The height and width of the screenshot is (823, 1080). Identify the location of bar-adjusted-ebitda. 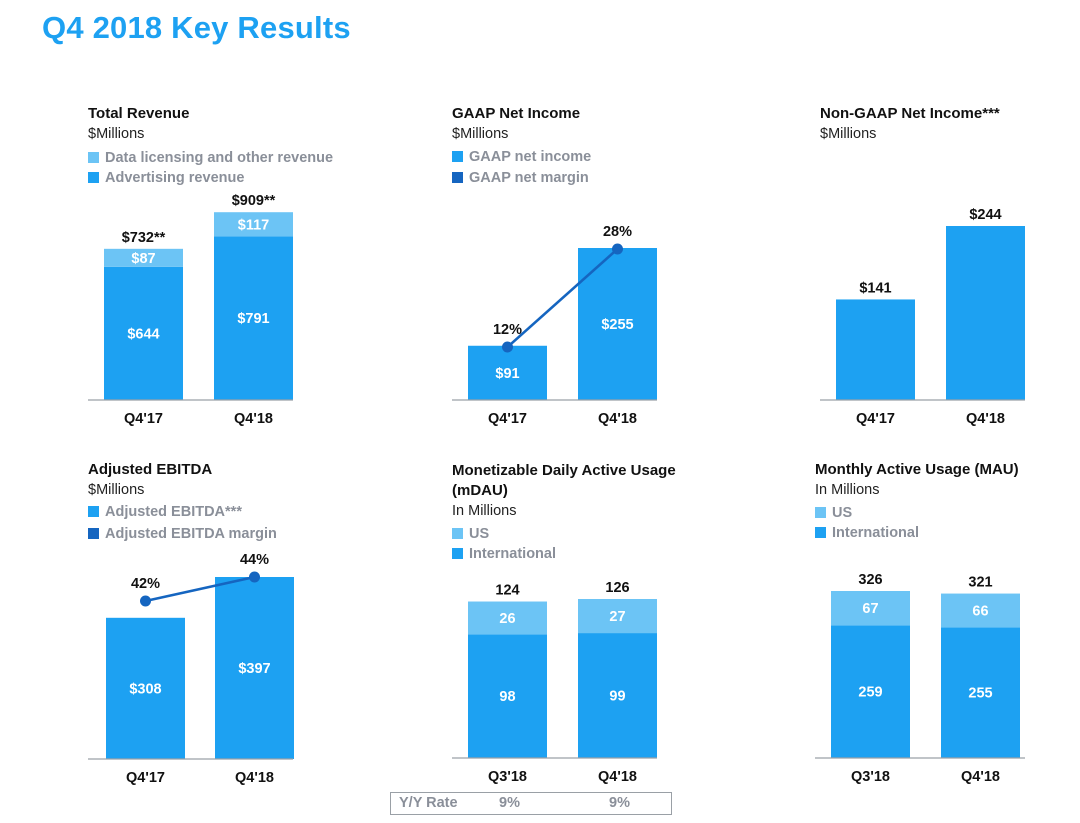
(254, 668).